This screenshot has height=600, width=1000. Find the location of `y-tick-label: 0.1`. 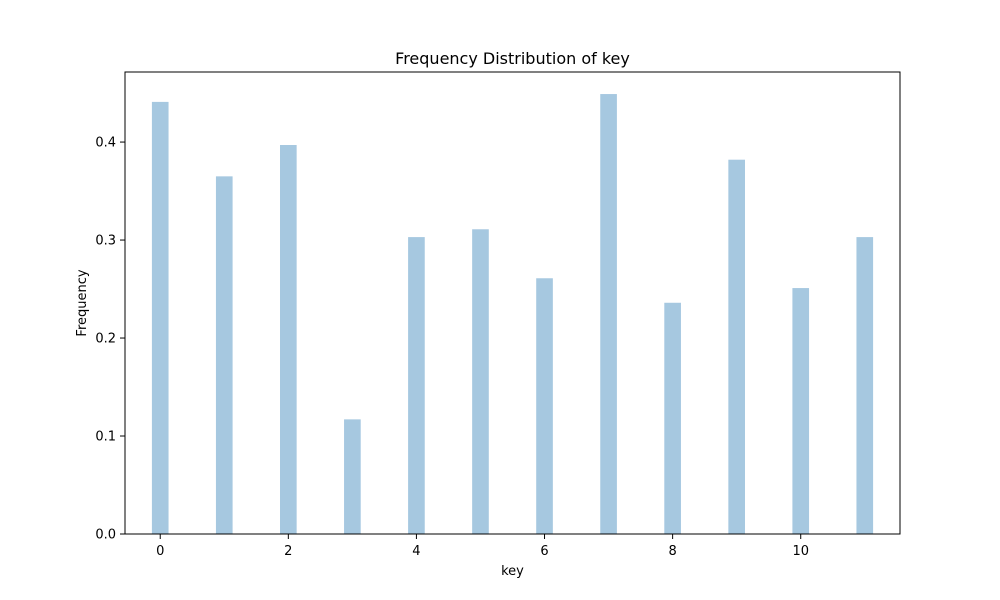

y-tick-label: 0.1 is located at coordinates (105, 437).